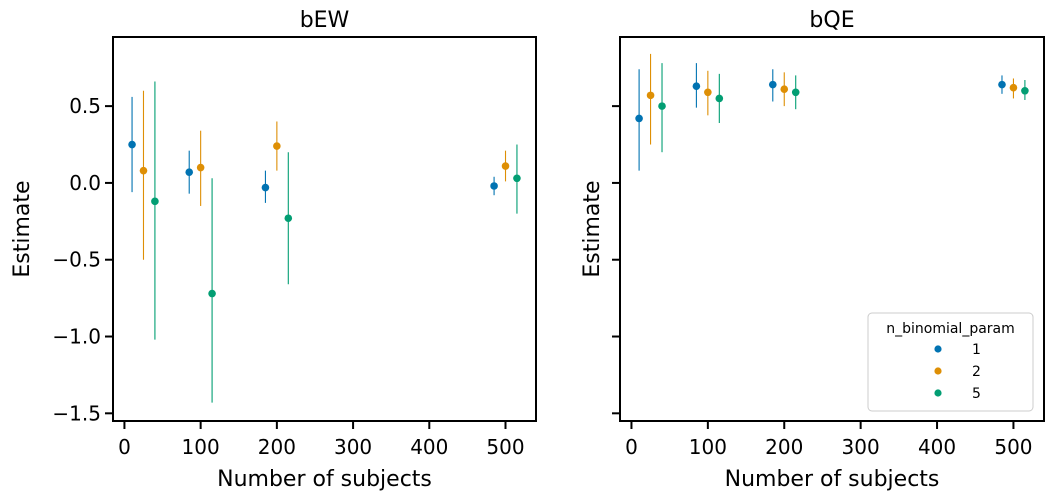 This screenshot has height=502, width=1052. Describe the element at coordinates (76, 337) in the screenshot. I see `y-tick-label: −1.0` at that location.